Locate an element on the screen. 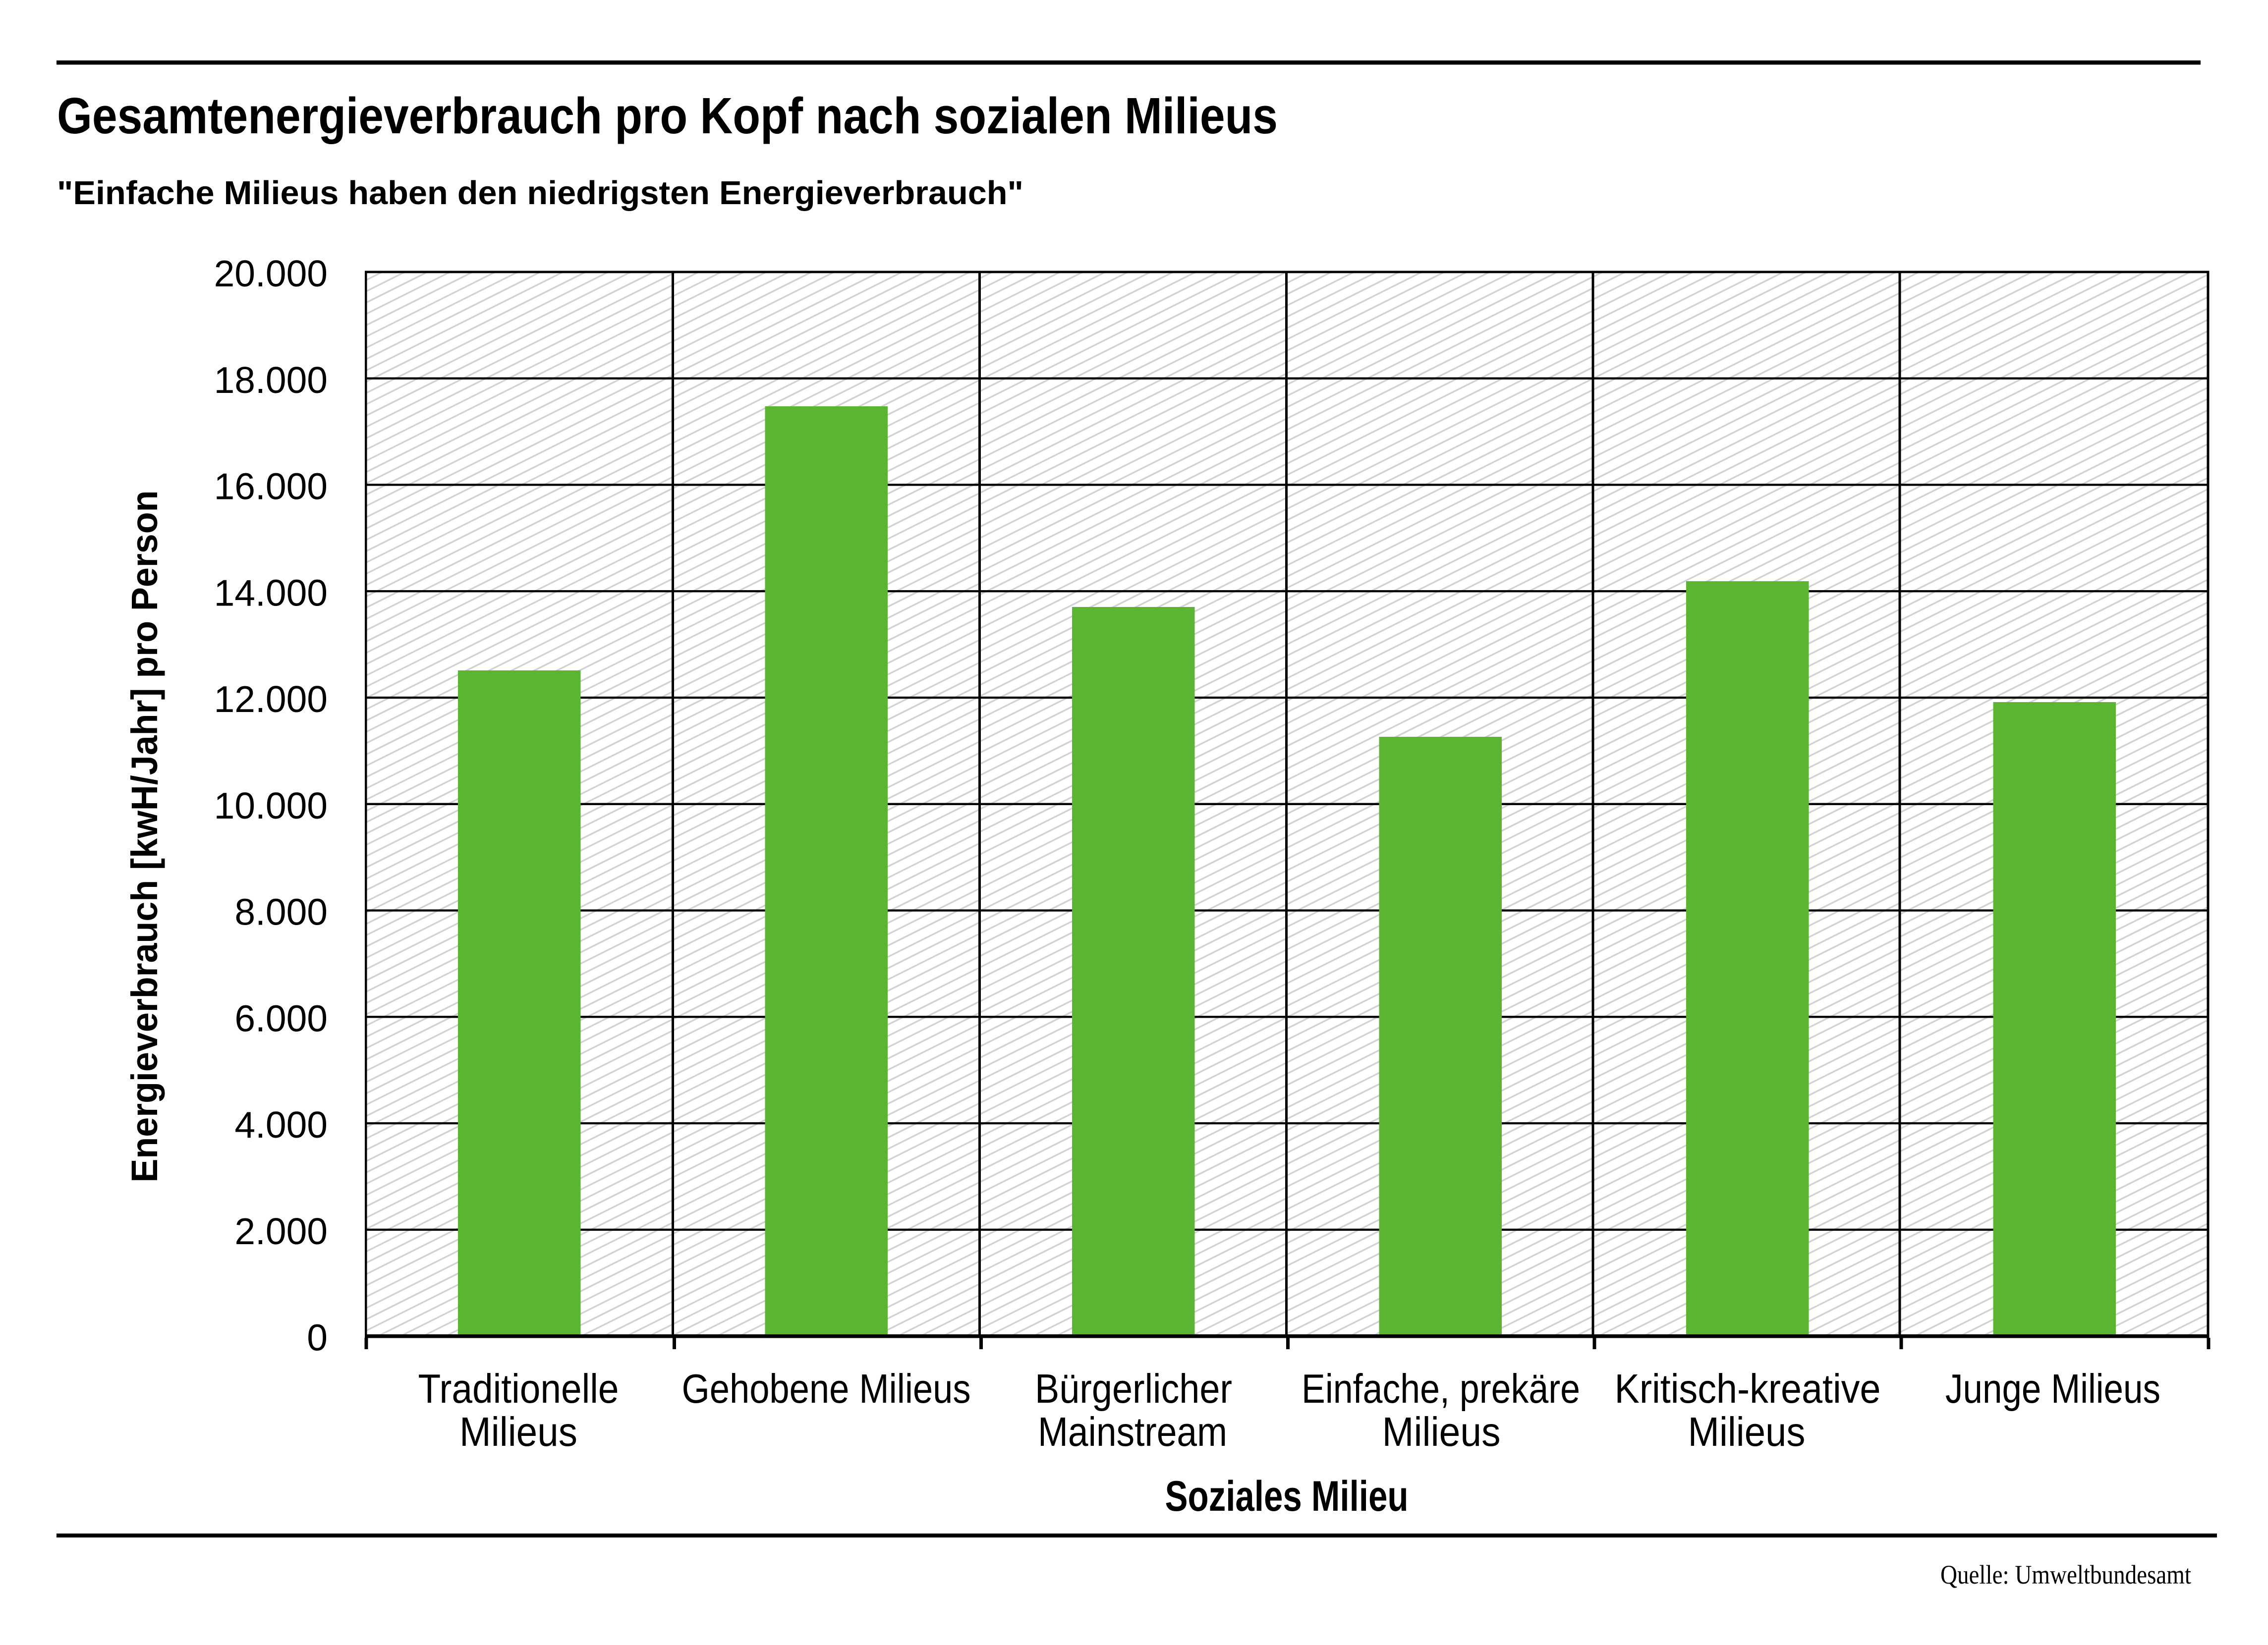 The width and height of the screenshot is (2268, 1645). svg-text: Bürgerlicher is located at coordinates (1133, 1389).